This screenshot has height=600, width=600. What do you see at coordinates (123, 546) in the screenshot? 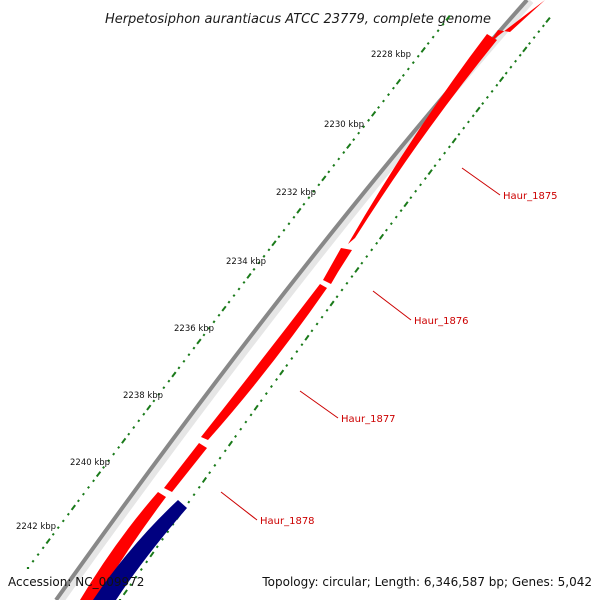
I see `gene-lower-red` at bounding box center [123, 546].